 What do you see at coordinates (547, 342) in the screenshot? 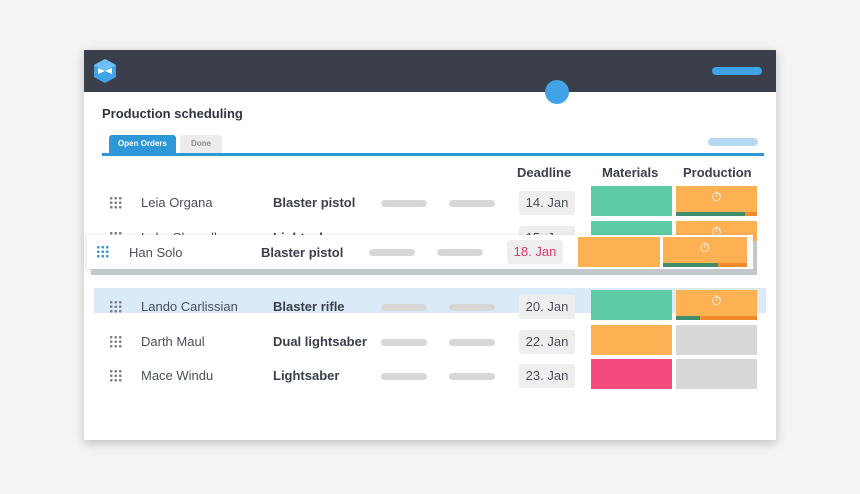
I see `deadline-badge: 22. Jan` at bounding box center [547, 342].